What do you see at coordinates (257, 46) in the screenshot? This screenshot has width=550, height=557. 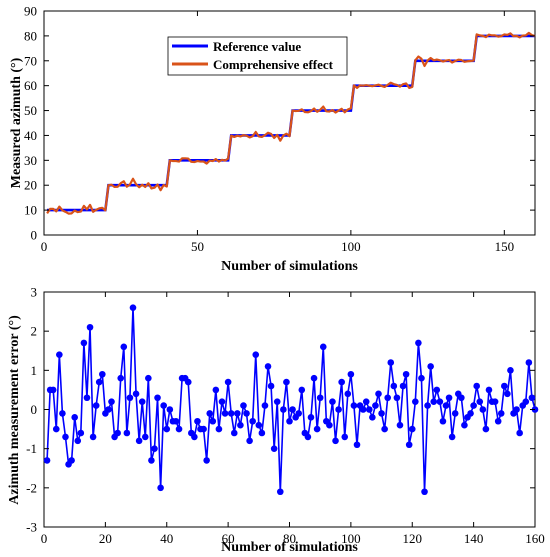 I see `legend-label-reference: Reference value` at bounding box center [257, 46].